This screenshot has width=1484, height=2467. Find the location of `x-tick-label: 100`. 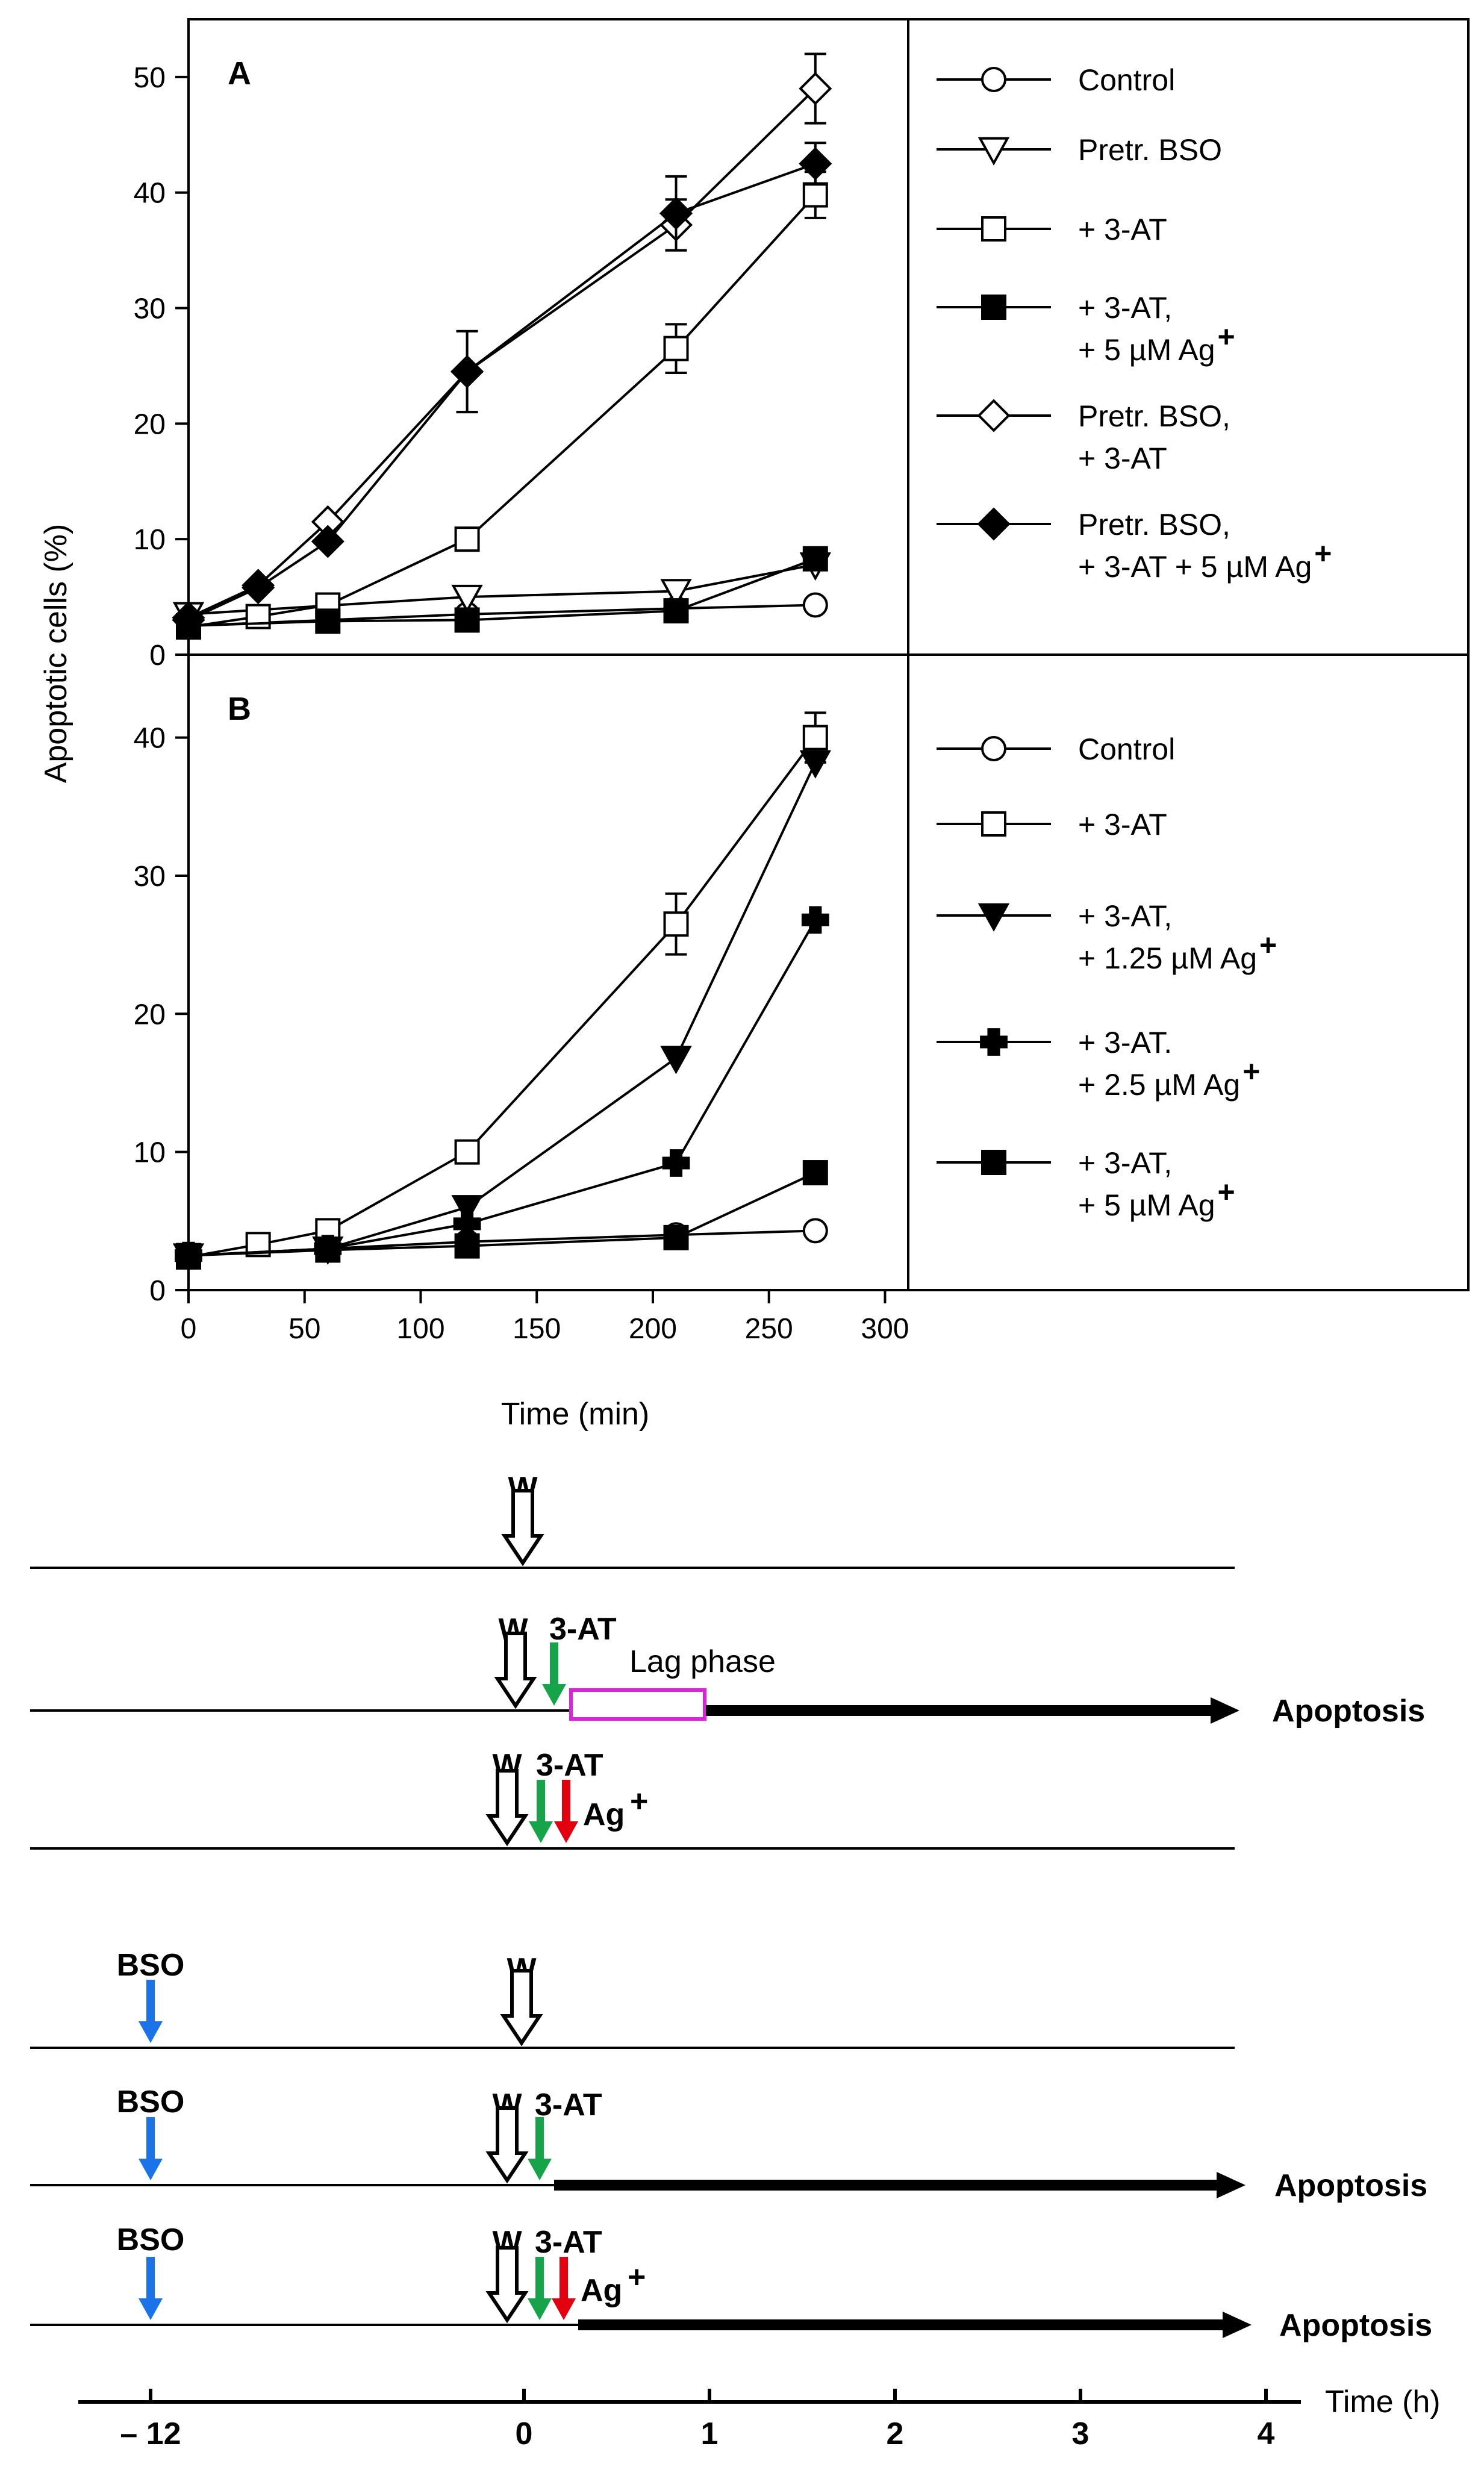

x-tick-label: 100 is located at coordinates (420, 1329).